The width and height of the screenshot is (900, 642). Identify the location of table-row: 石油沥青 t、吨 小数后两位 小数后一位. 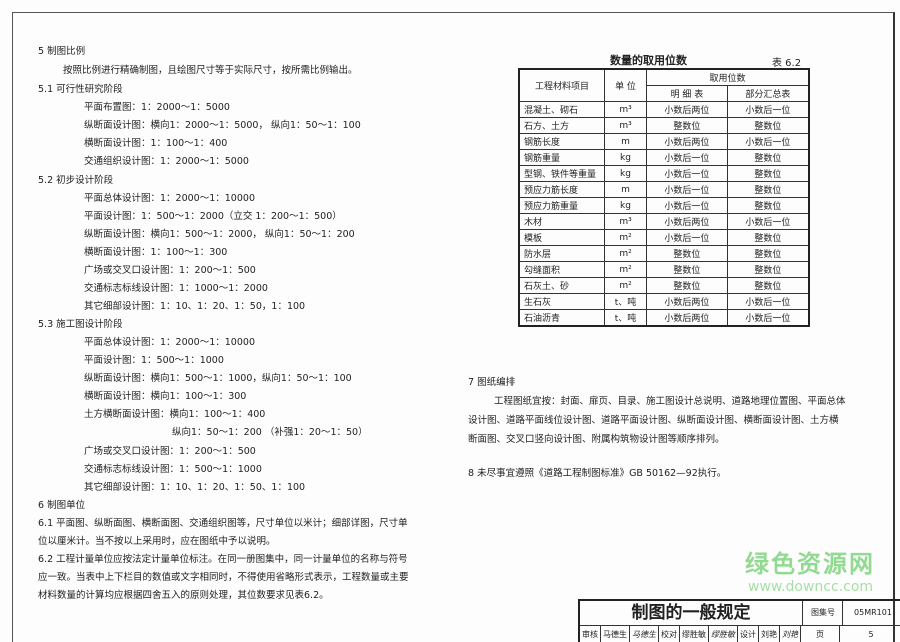
(664, 318).